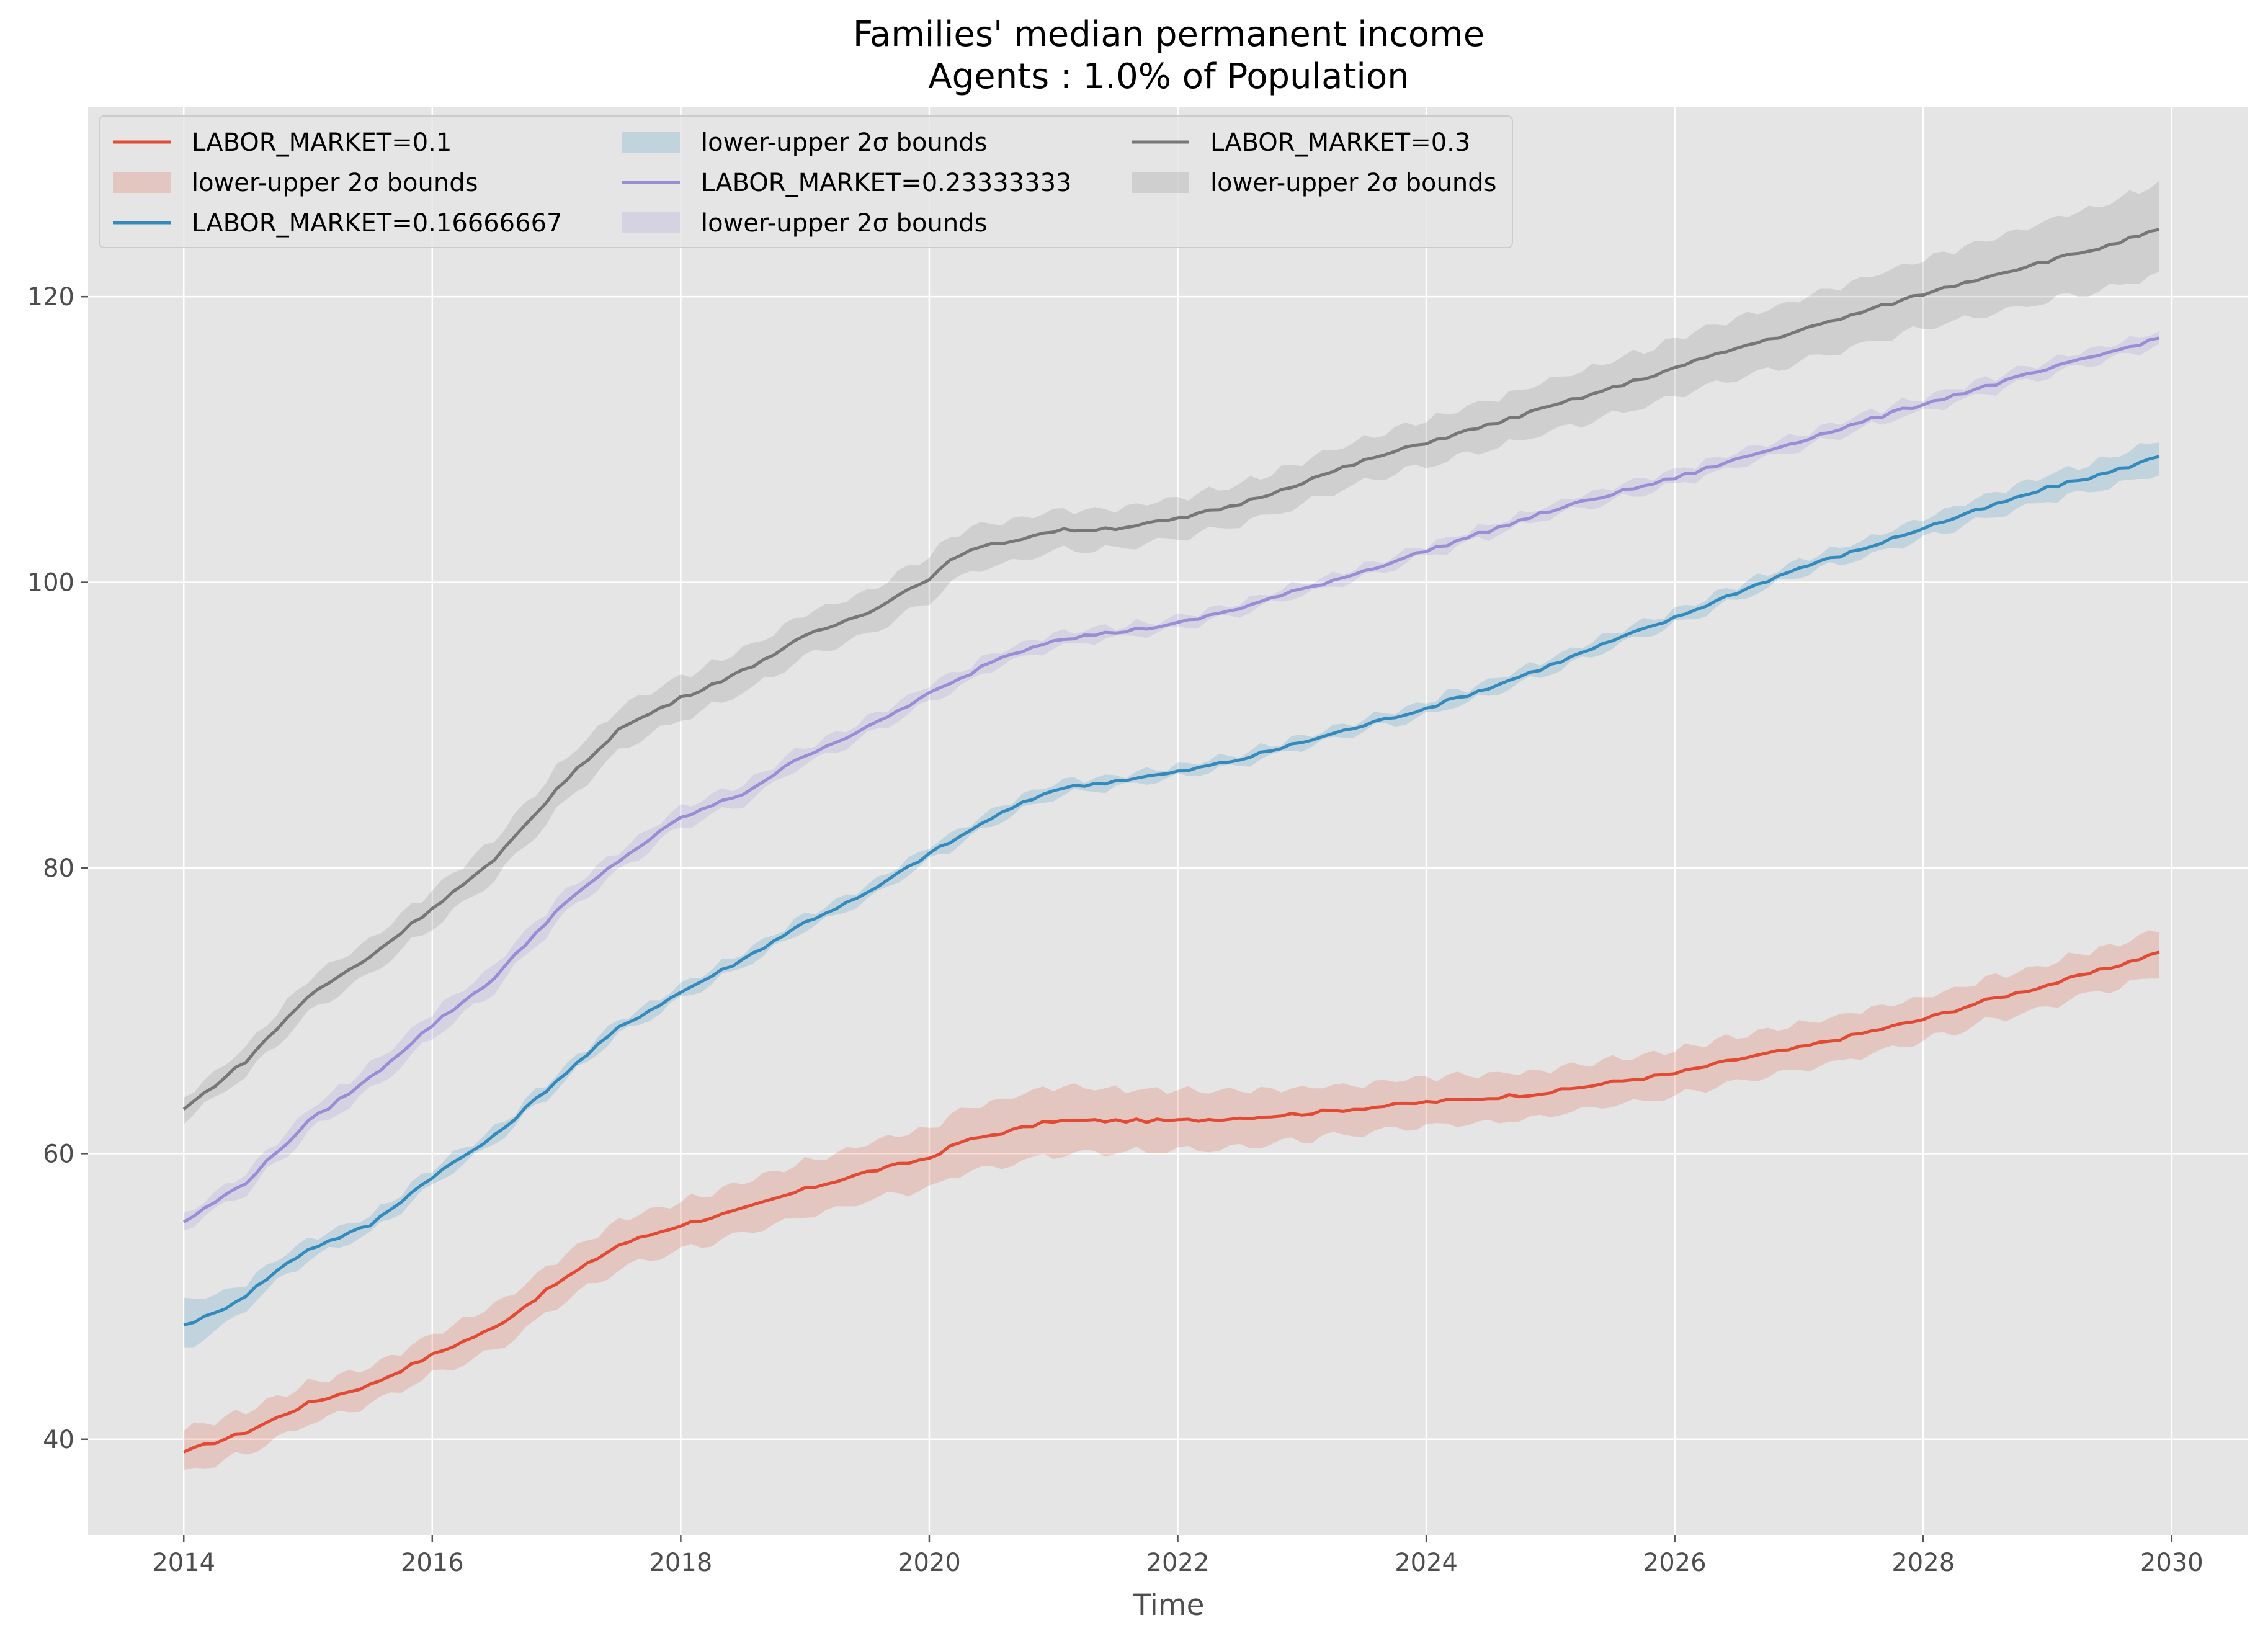  I want to click on y-tick-label: 100, so click(50, 583).